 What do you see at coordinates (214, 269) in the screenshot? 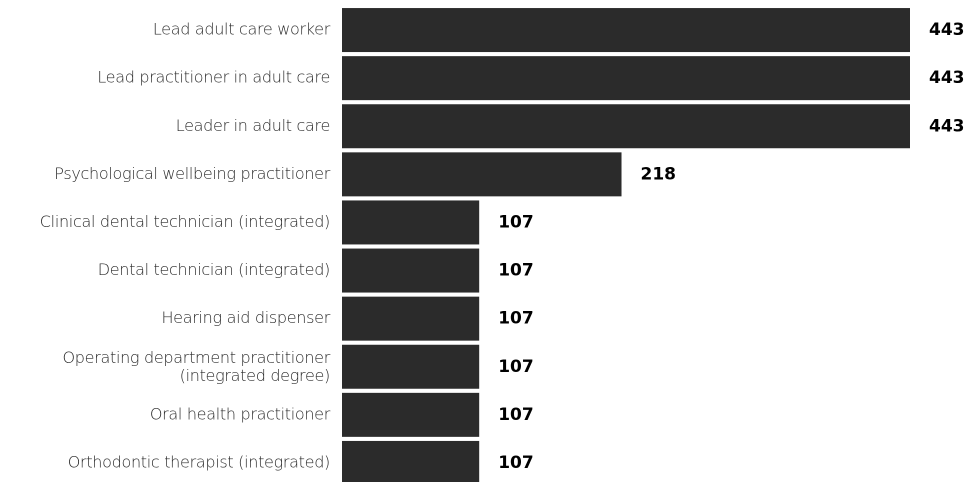
I see `category-label: Dental technician (integrated)` at bounding box center [214, 269].